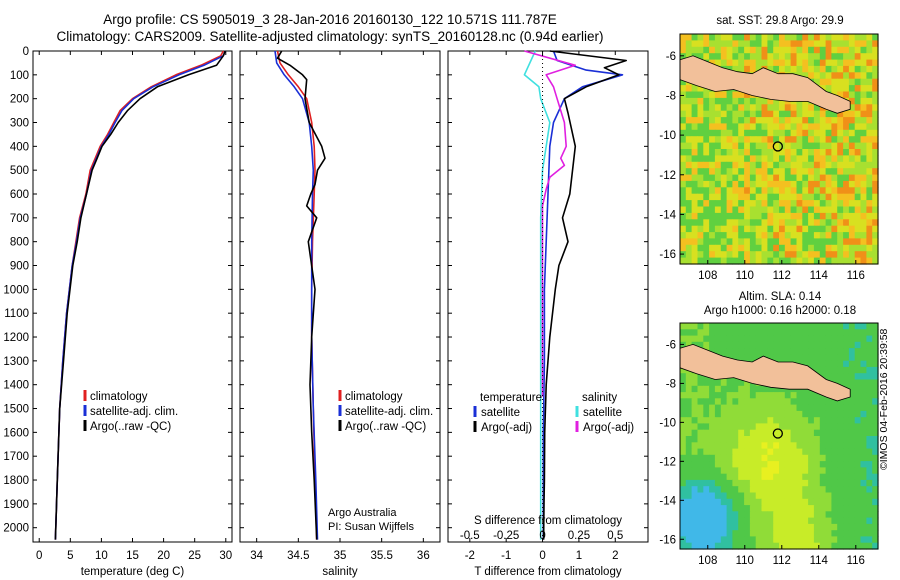  What do you see at coordinates (745, 561) in the screenshot?
I see `map-x-tick-label: 110` at bounding box center [745, 561].